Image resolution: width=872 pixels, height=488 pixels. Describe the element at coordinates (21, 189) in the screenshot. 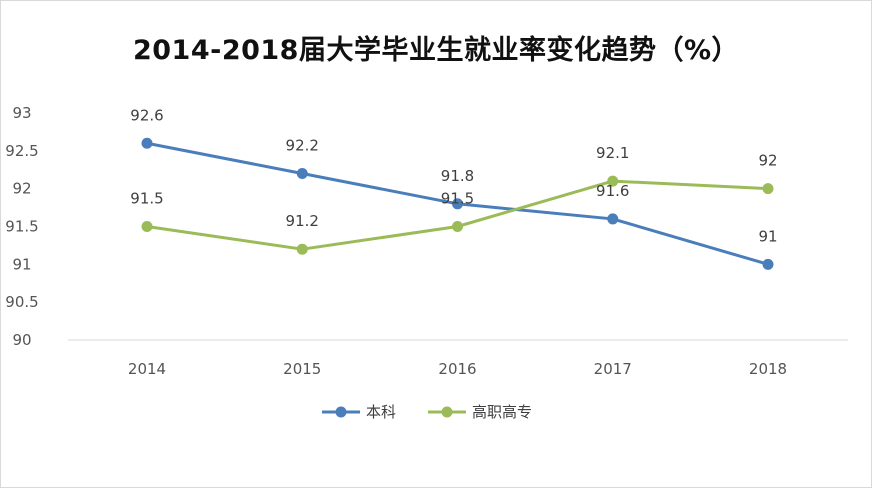

I see `y-tick-label: 92` at that location.